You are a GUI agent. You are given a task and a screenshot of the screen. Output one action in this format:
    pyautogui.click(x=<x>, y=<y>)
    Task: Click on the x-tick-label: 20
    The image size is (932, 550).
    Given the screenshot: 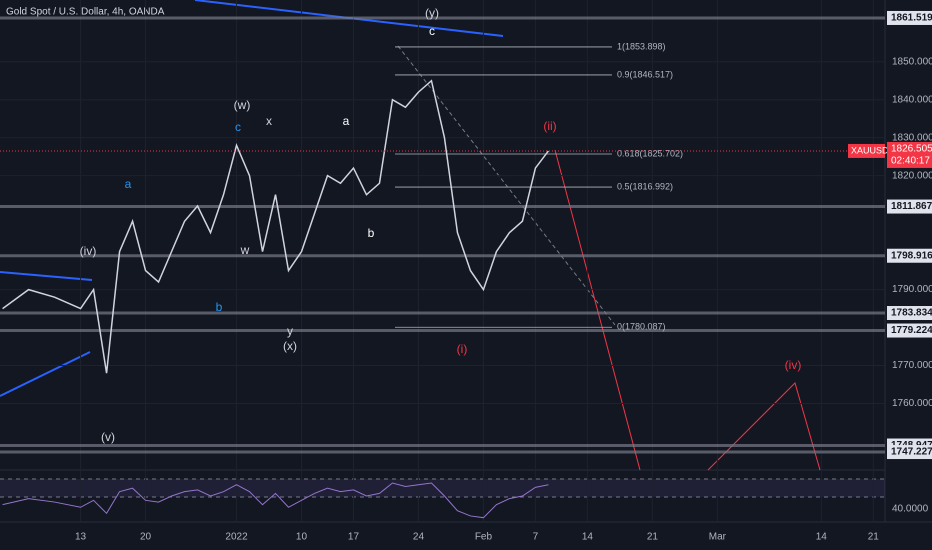 What is the action you would take?
    pyautogui.click(x=146, y=537)
    